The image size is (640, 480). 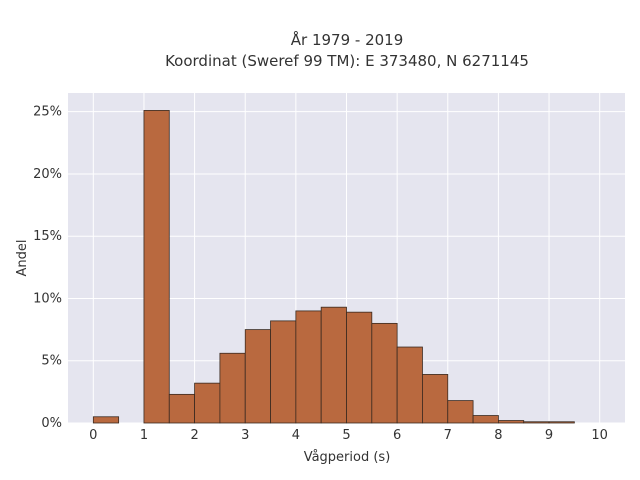 I want to click on x-tick-label: 9, so click(x=549, y=435).